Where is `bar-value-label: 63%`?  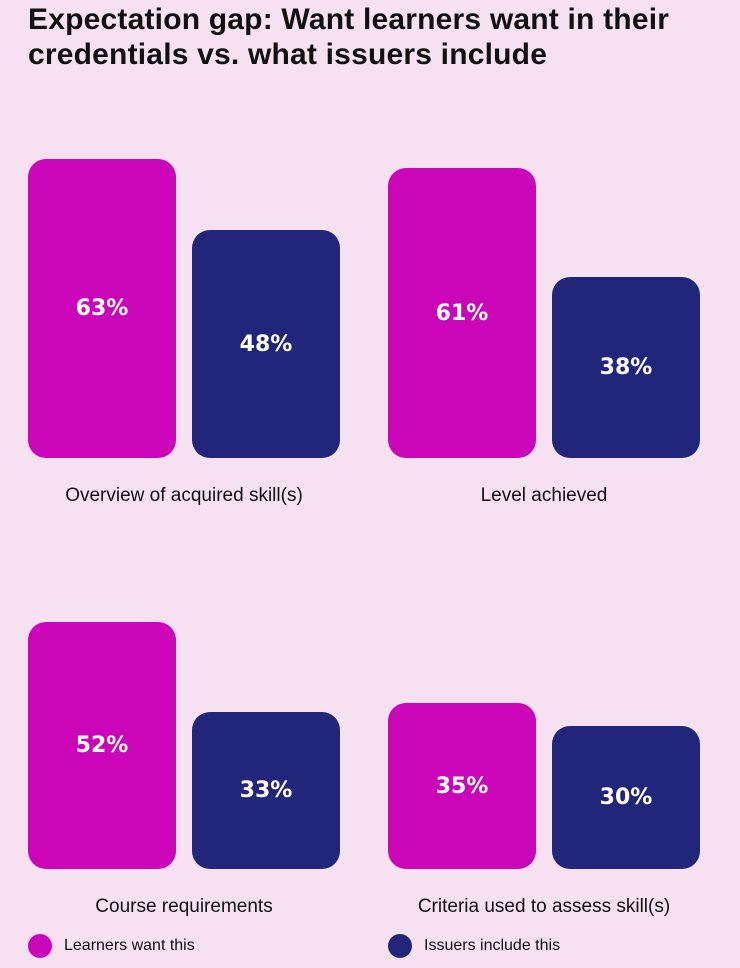
bar-value-label: 63% is located at coordinates (102, 308).